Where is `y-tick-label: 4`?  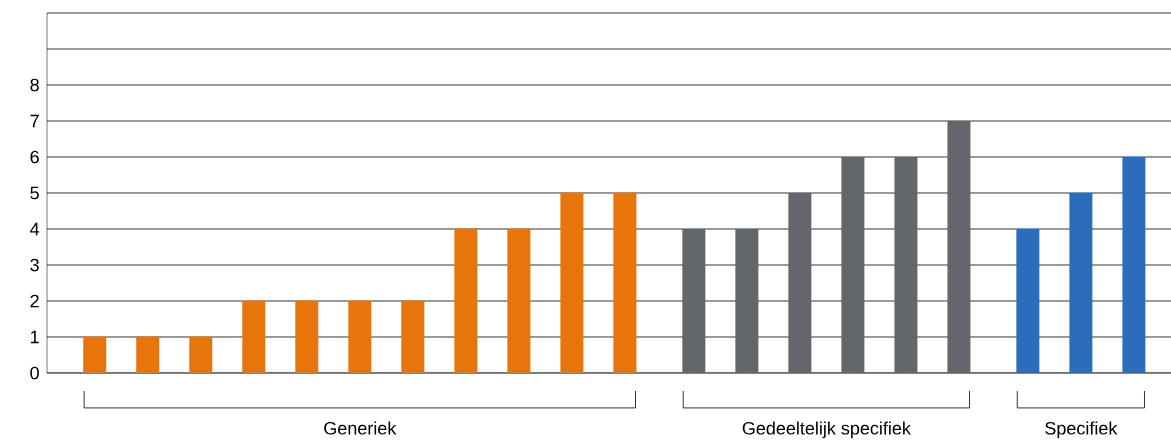
y-tick-label: 4 is located at coordinates (35, 229).